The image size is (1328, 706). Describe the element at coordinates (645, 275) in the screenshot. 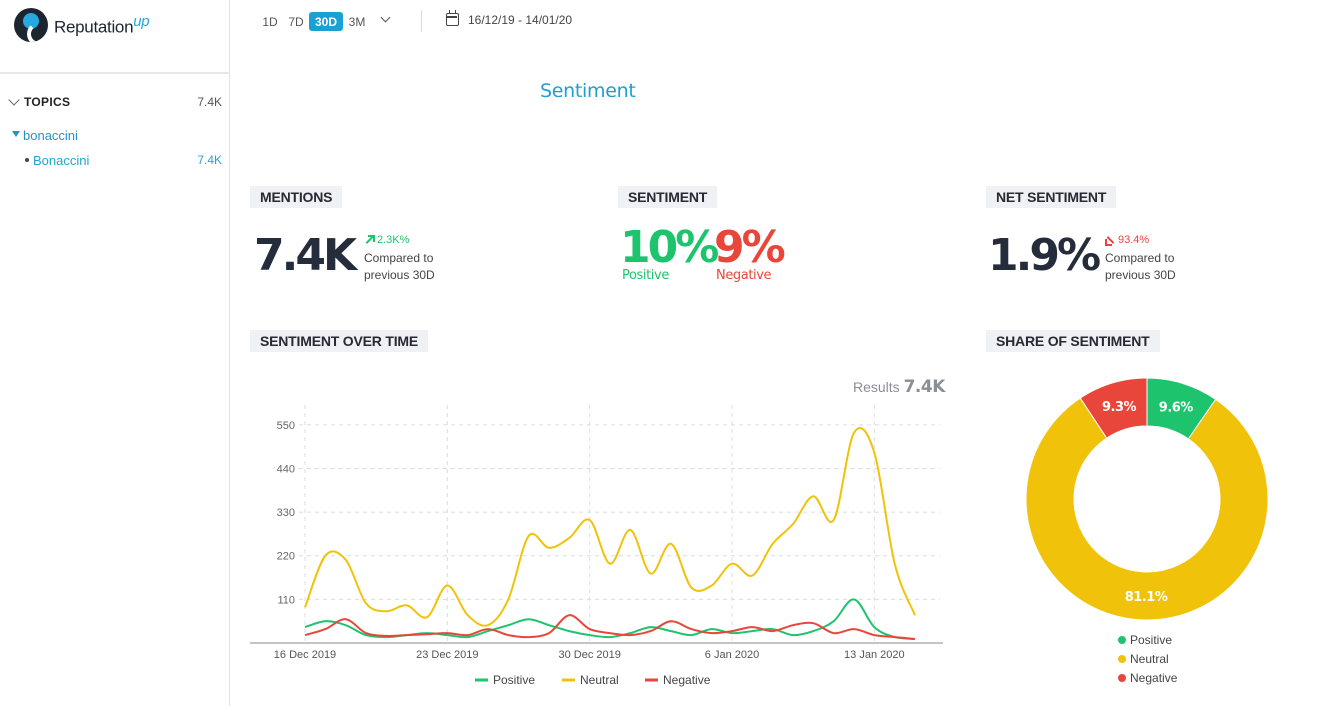

I see `positive-label: Positive` at that location.